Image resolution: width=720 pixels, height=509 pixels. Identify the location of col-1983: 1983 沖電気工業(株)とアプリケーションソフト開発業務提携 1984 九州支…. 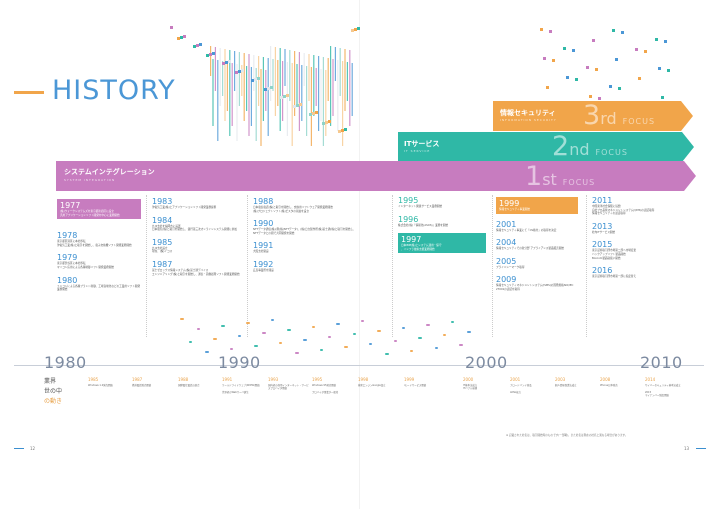
(197, 236).